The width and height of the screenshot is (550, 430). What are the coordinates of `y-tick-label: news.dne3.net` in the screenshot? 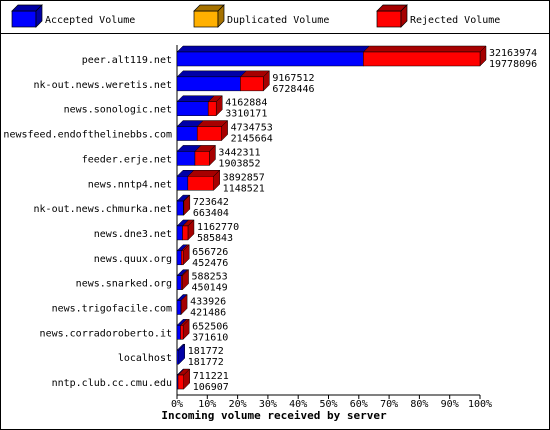 It's located at (133, 234).